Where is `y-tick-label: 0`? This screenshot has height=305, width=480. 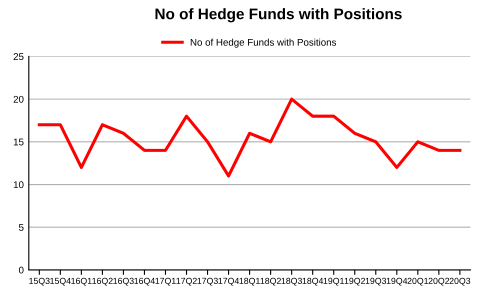 y-tick-label: 0 is located at coordinates (21, 270).